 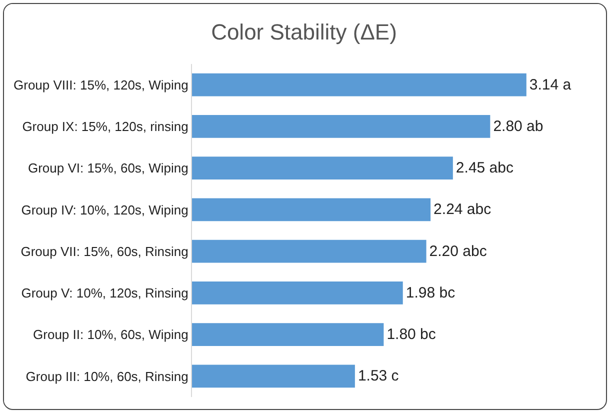 I want to click on data-label: 2.80 ab, so click(x=518, y=126).